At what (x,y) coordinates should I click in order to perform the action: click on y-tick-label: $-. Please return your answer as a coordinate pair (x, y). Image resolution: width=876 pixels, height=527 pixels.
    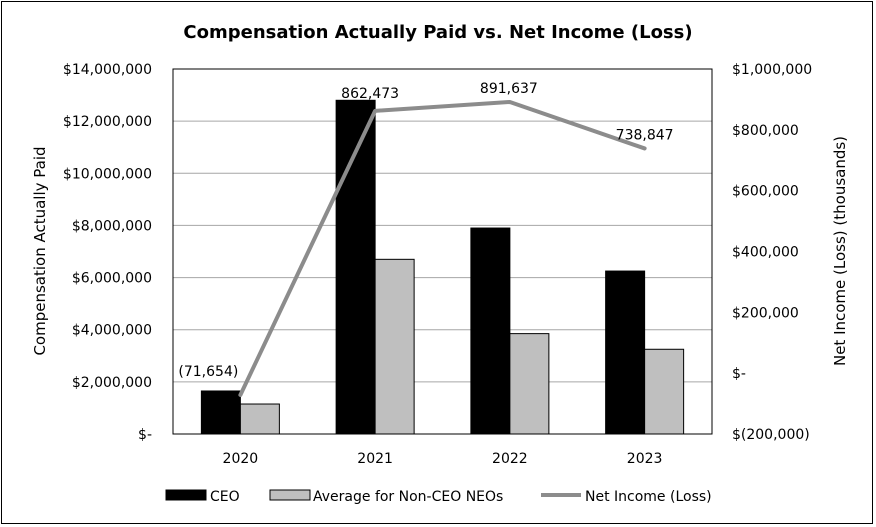
    Looking at the image, I should click on (145, 435).